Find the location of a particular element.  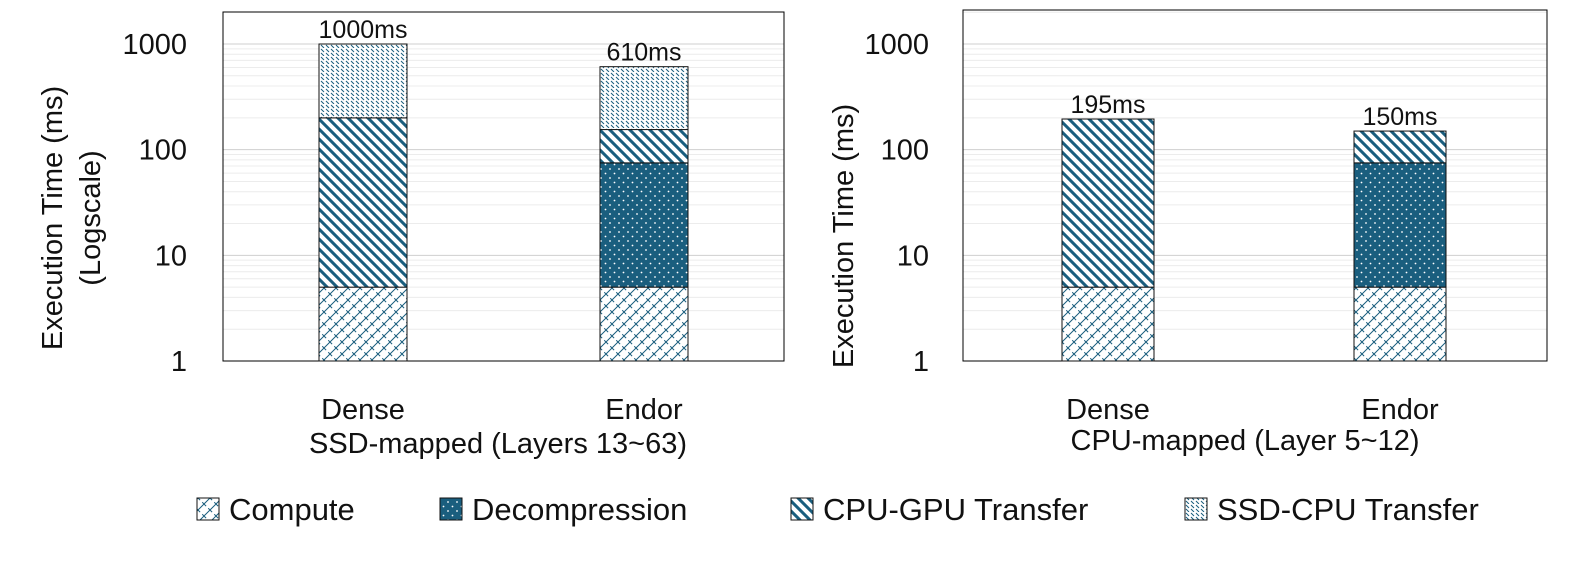

legend-label: SSD-CPU Transfer is located at coordinates (1348, 509).